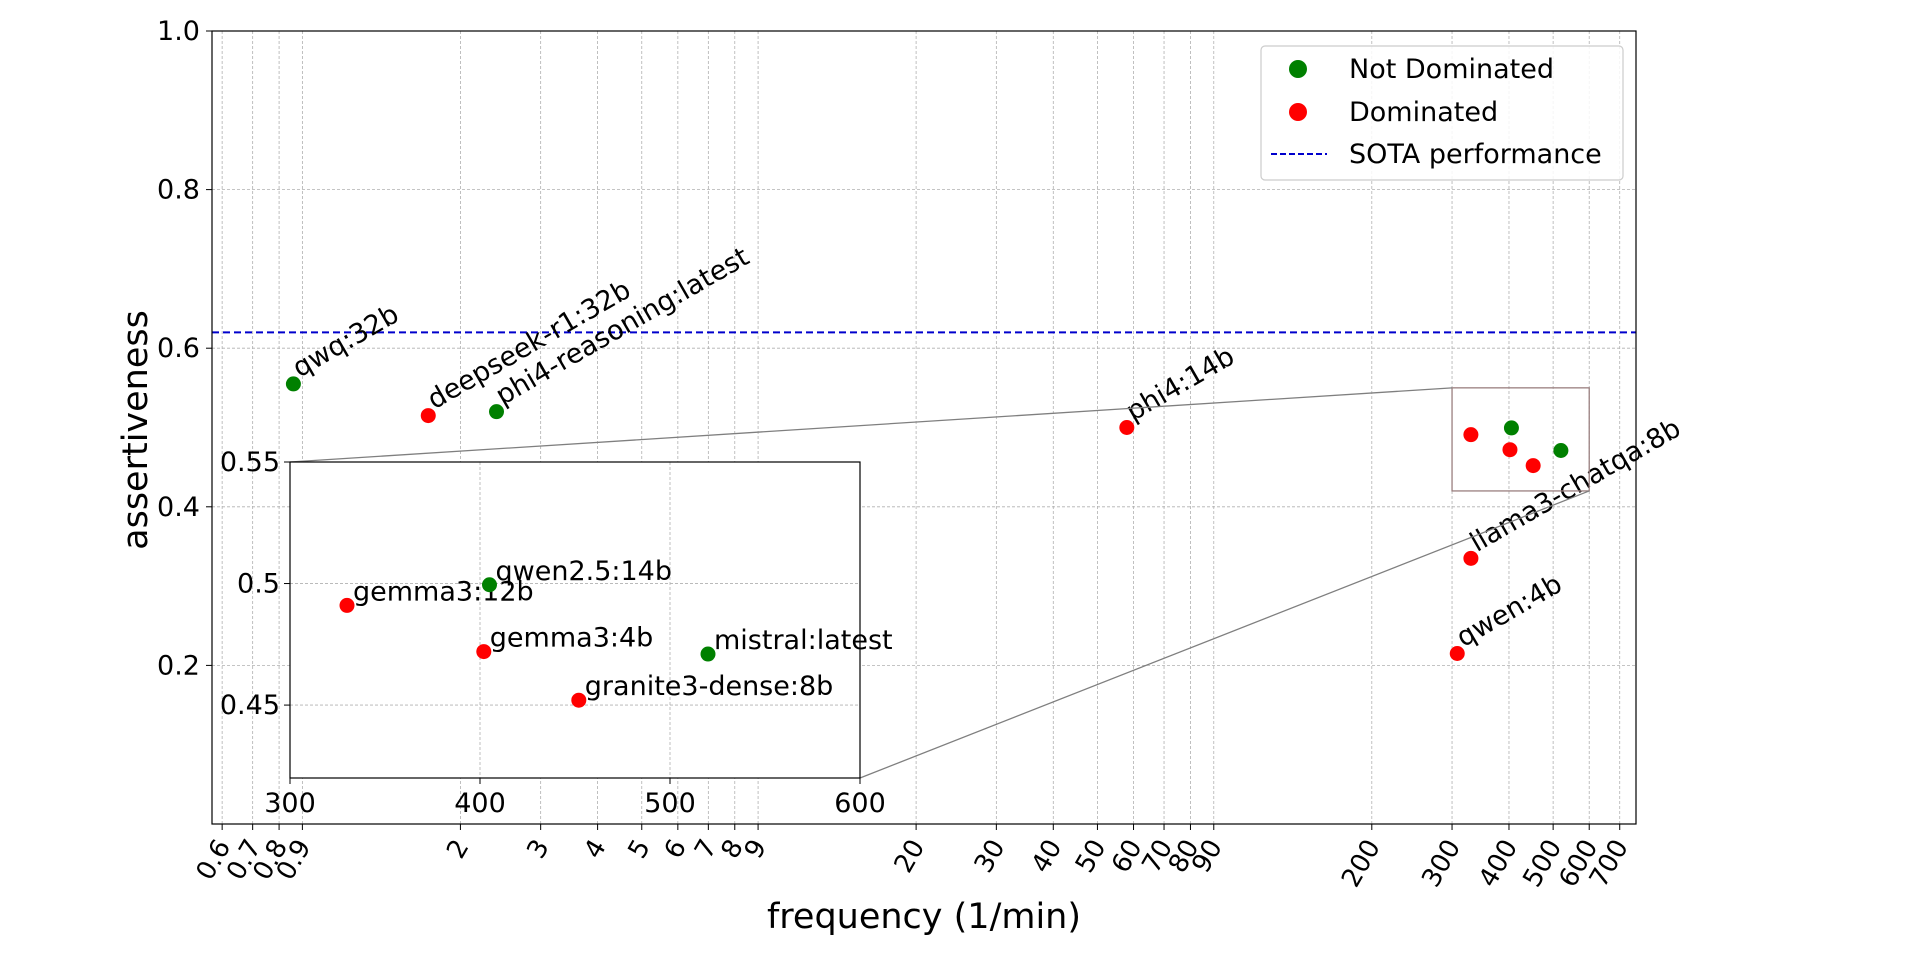 The image size is (1920, 967). I want to click on inset-frame, so click(575, 620).